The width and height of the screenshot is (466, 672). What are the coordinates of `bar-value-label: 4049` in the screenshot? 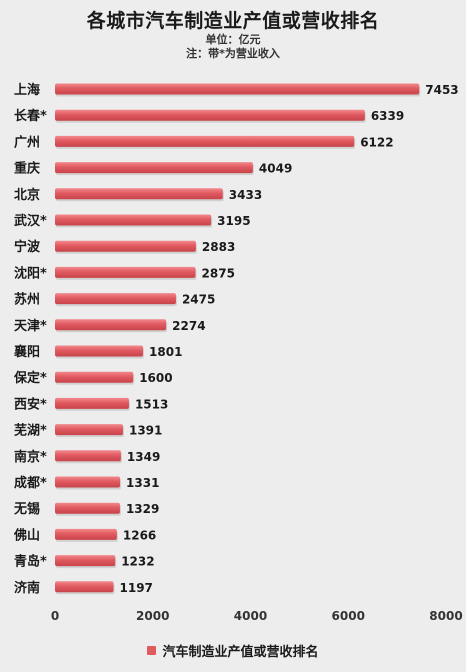 It's located at (275, 169).